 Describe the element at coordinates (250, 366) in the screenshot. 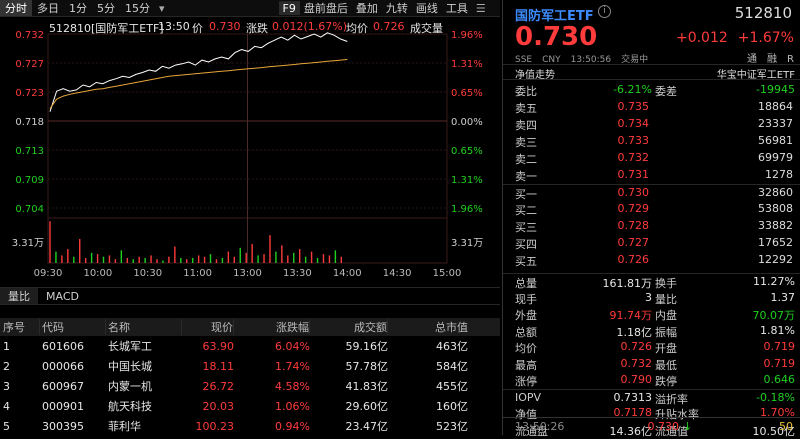

I see `table-row: 2 000066 中国长城 18.11 1.74% 57.78亿 584亿` at that location.